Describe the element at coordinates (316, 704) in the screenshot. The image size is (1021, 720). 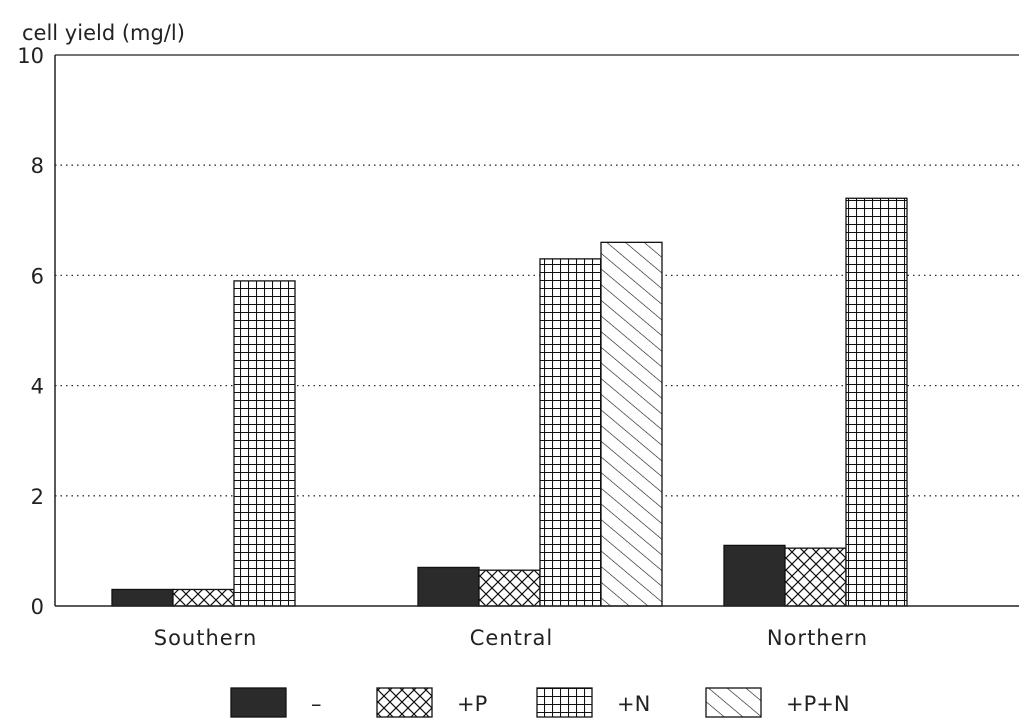
I see `legend-label: –` at that location.